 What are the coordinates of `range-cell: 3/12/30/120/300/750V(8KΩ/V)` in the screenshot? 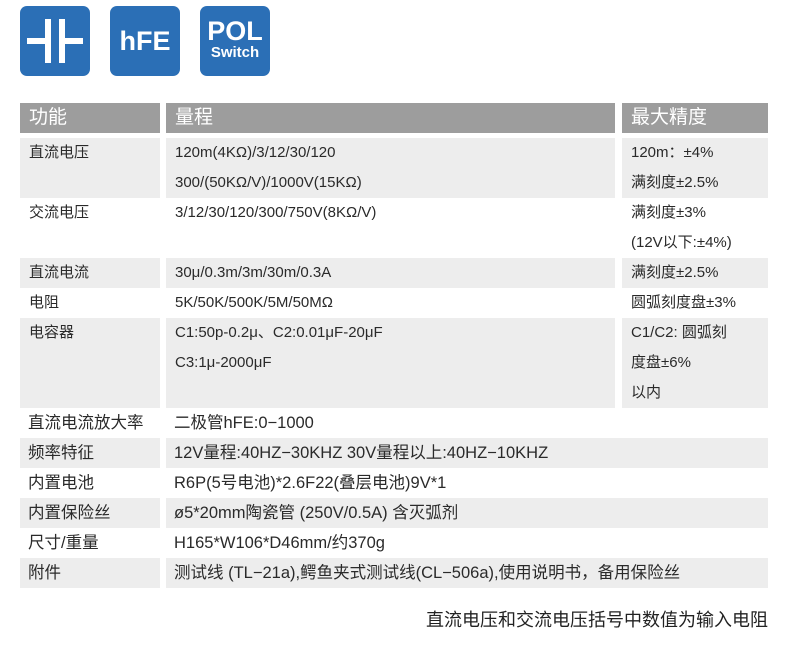 It's located at (390, 228).